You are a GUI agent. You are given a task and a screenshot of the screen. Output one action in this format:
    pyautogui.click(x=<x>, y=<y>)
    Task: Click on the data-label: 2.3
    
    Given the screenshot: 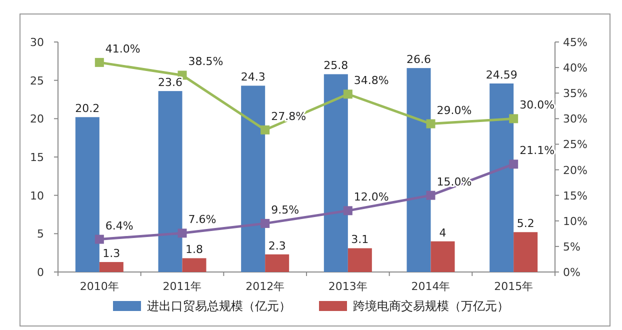 What is the action you would take?
    pyautogui.click(x=277, y=245)
    